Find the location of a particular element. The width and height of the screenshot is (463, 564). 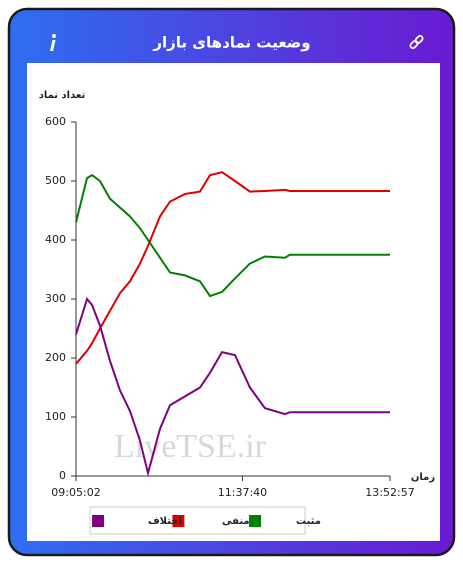

y-tick-label: 300 is located at coordinates (55, 298).